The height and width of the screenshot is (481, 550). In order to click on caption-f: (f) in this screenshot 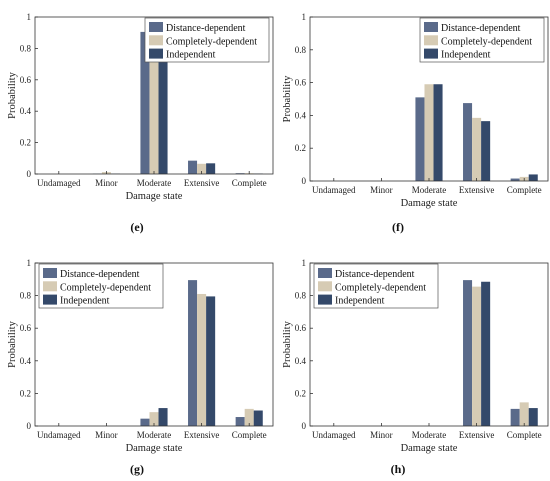, I will do `click(398, 227)`.